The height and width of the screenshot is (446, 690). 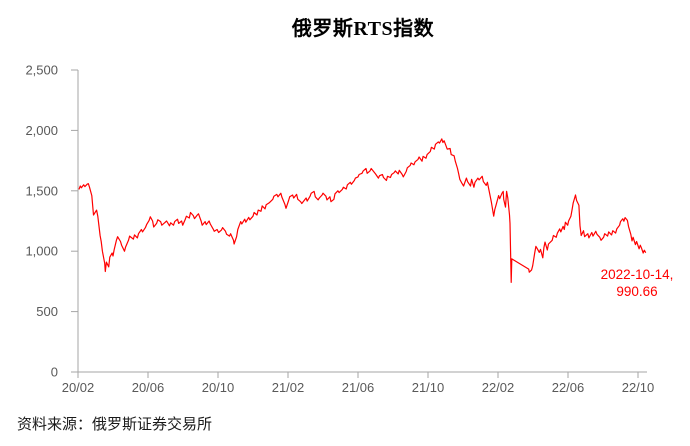 What do you see at coordinates (498, 387) in the screenshot?
I see `x-tick-label: 22/02` at bounding box center [498, 387].